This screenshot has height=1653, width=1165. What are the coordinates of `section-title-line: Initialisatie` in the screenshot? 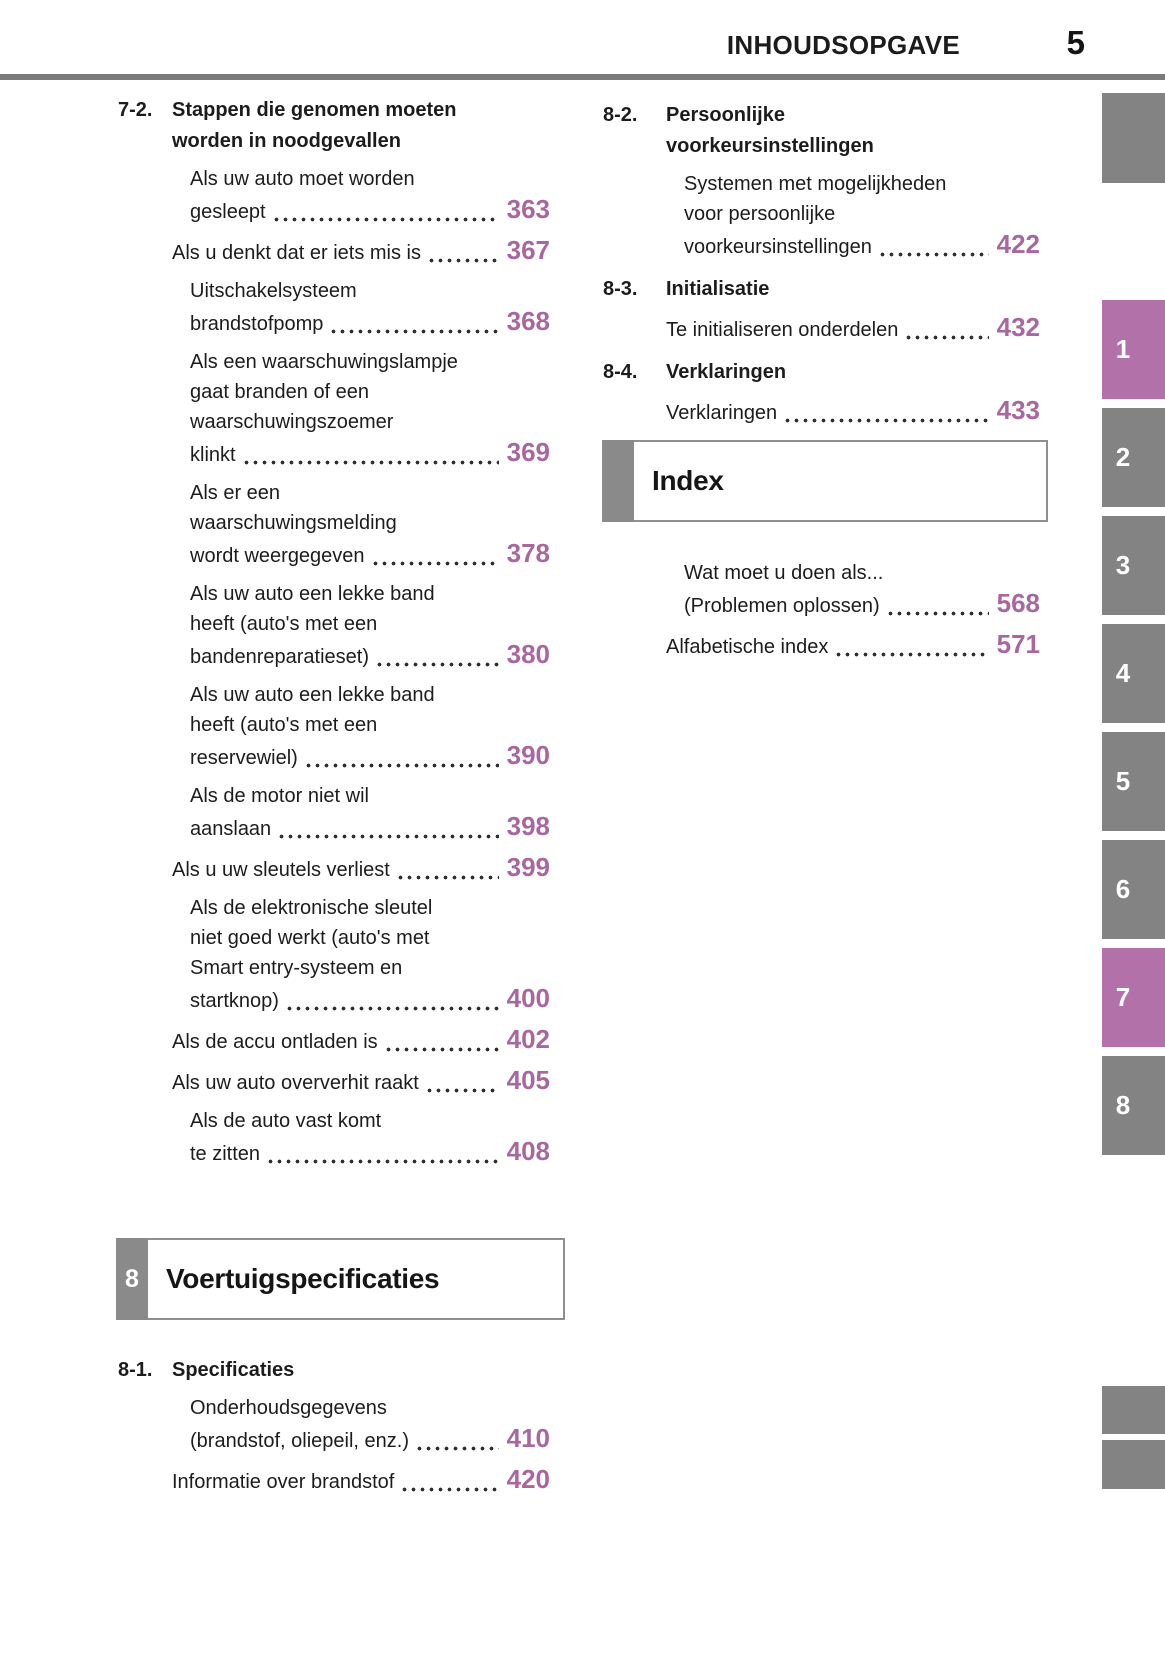 It's located at (718, 289).